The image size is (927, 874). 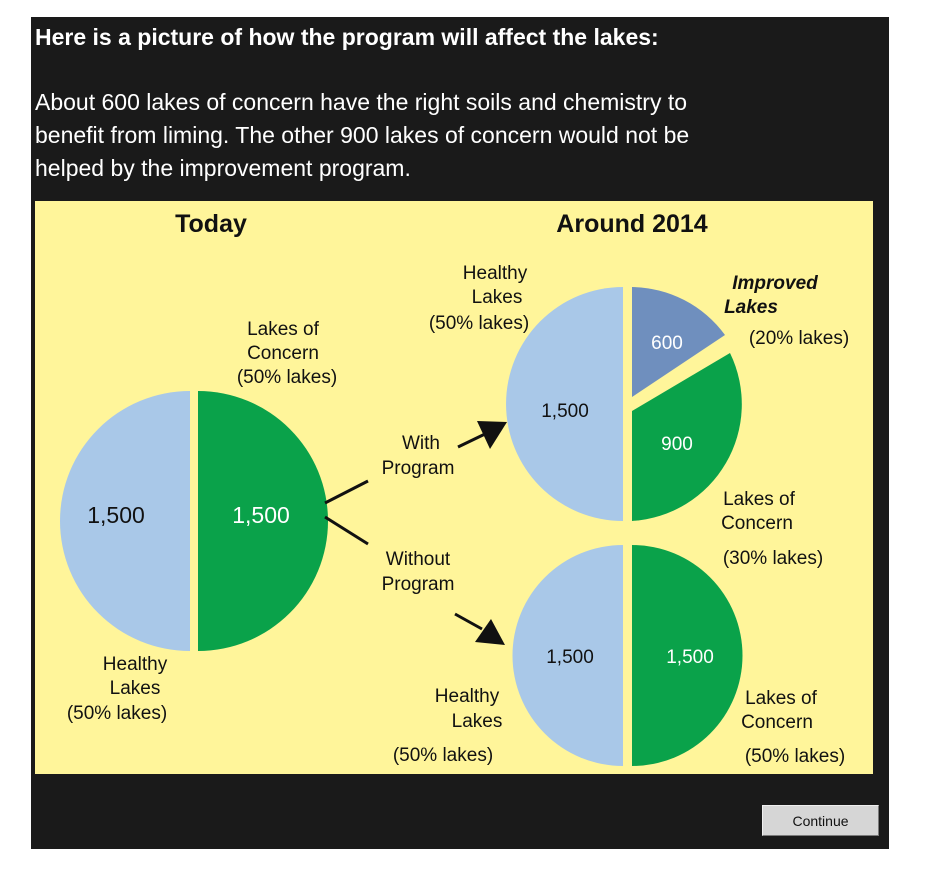 I want to click on without-program-label: Program, so click(x=418, y=584).